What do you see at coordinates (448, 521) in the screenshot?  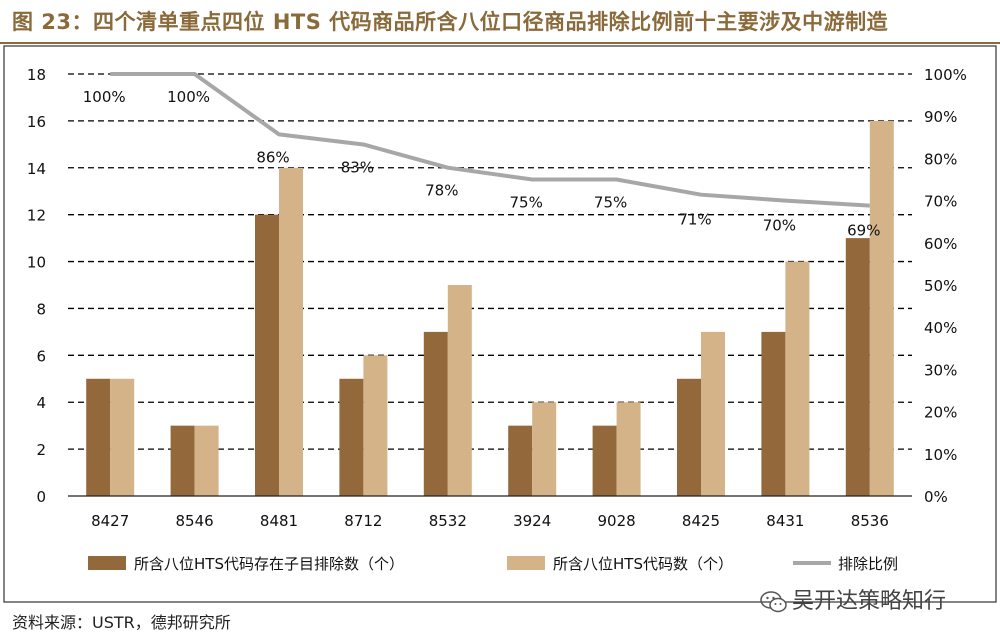 I see `x-tick-label: 8532` at bounding box center [448, 521].